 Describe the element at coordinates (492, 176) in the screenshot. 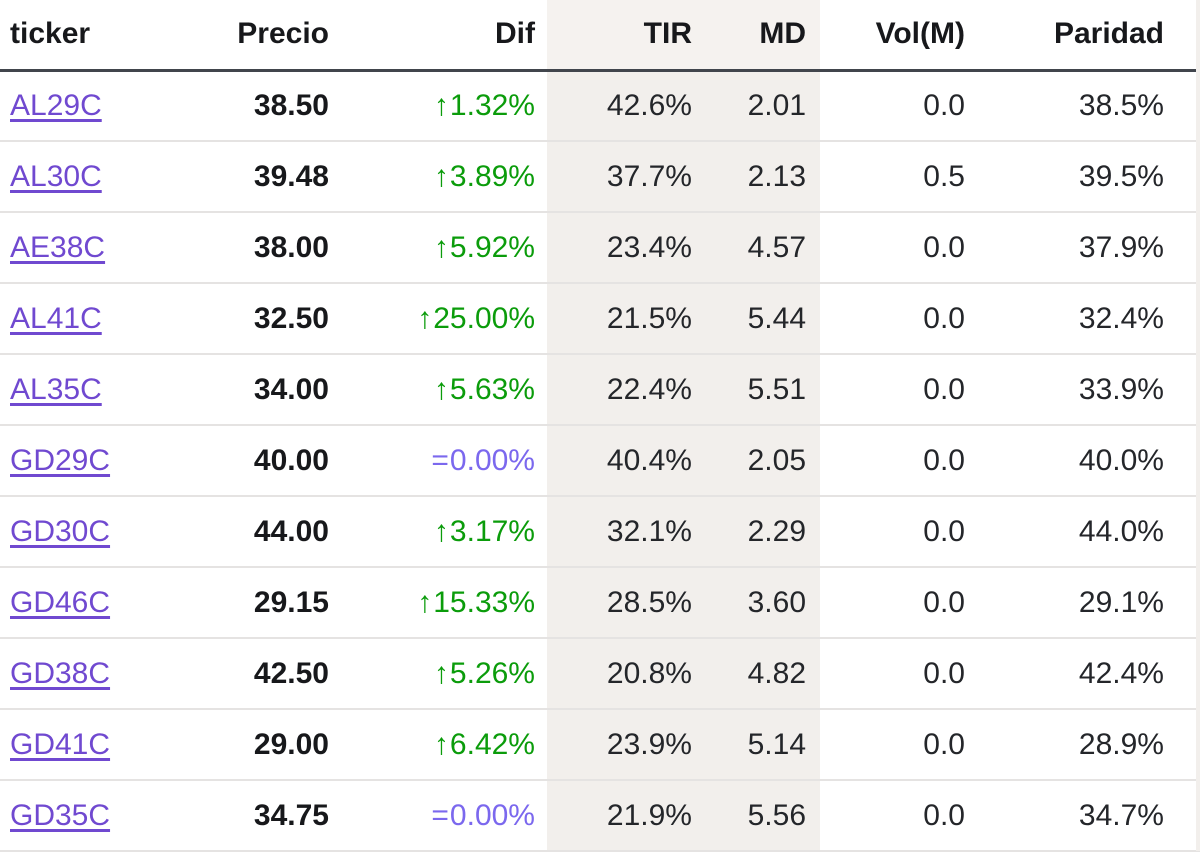

I see `dif-value: 3.89%` at that location.